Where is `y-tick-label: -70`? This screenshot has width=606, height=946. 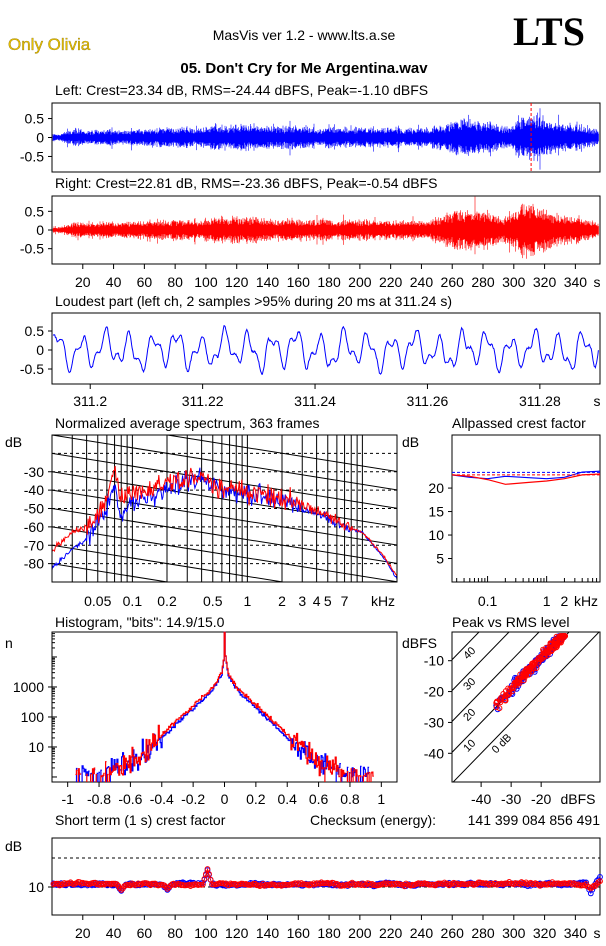
y-tick-label: -70 is located at coordinates (34, 545).